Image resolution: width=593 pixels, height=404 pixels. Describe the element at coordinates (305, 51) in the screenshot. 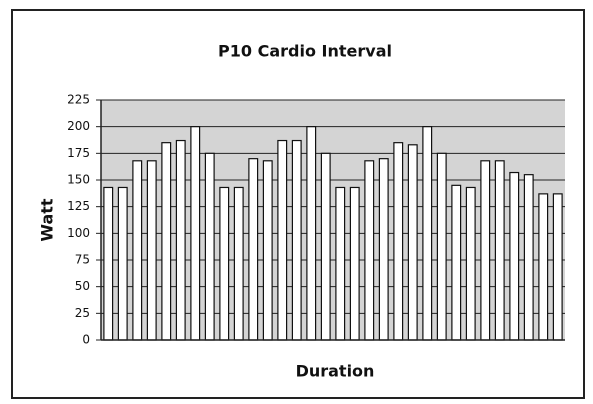

I see `chart-title: P10 Cardio Interval` at that location.